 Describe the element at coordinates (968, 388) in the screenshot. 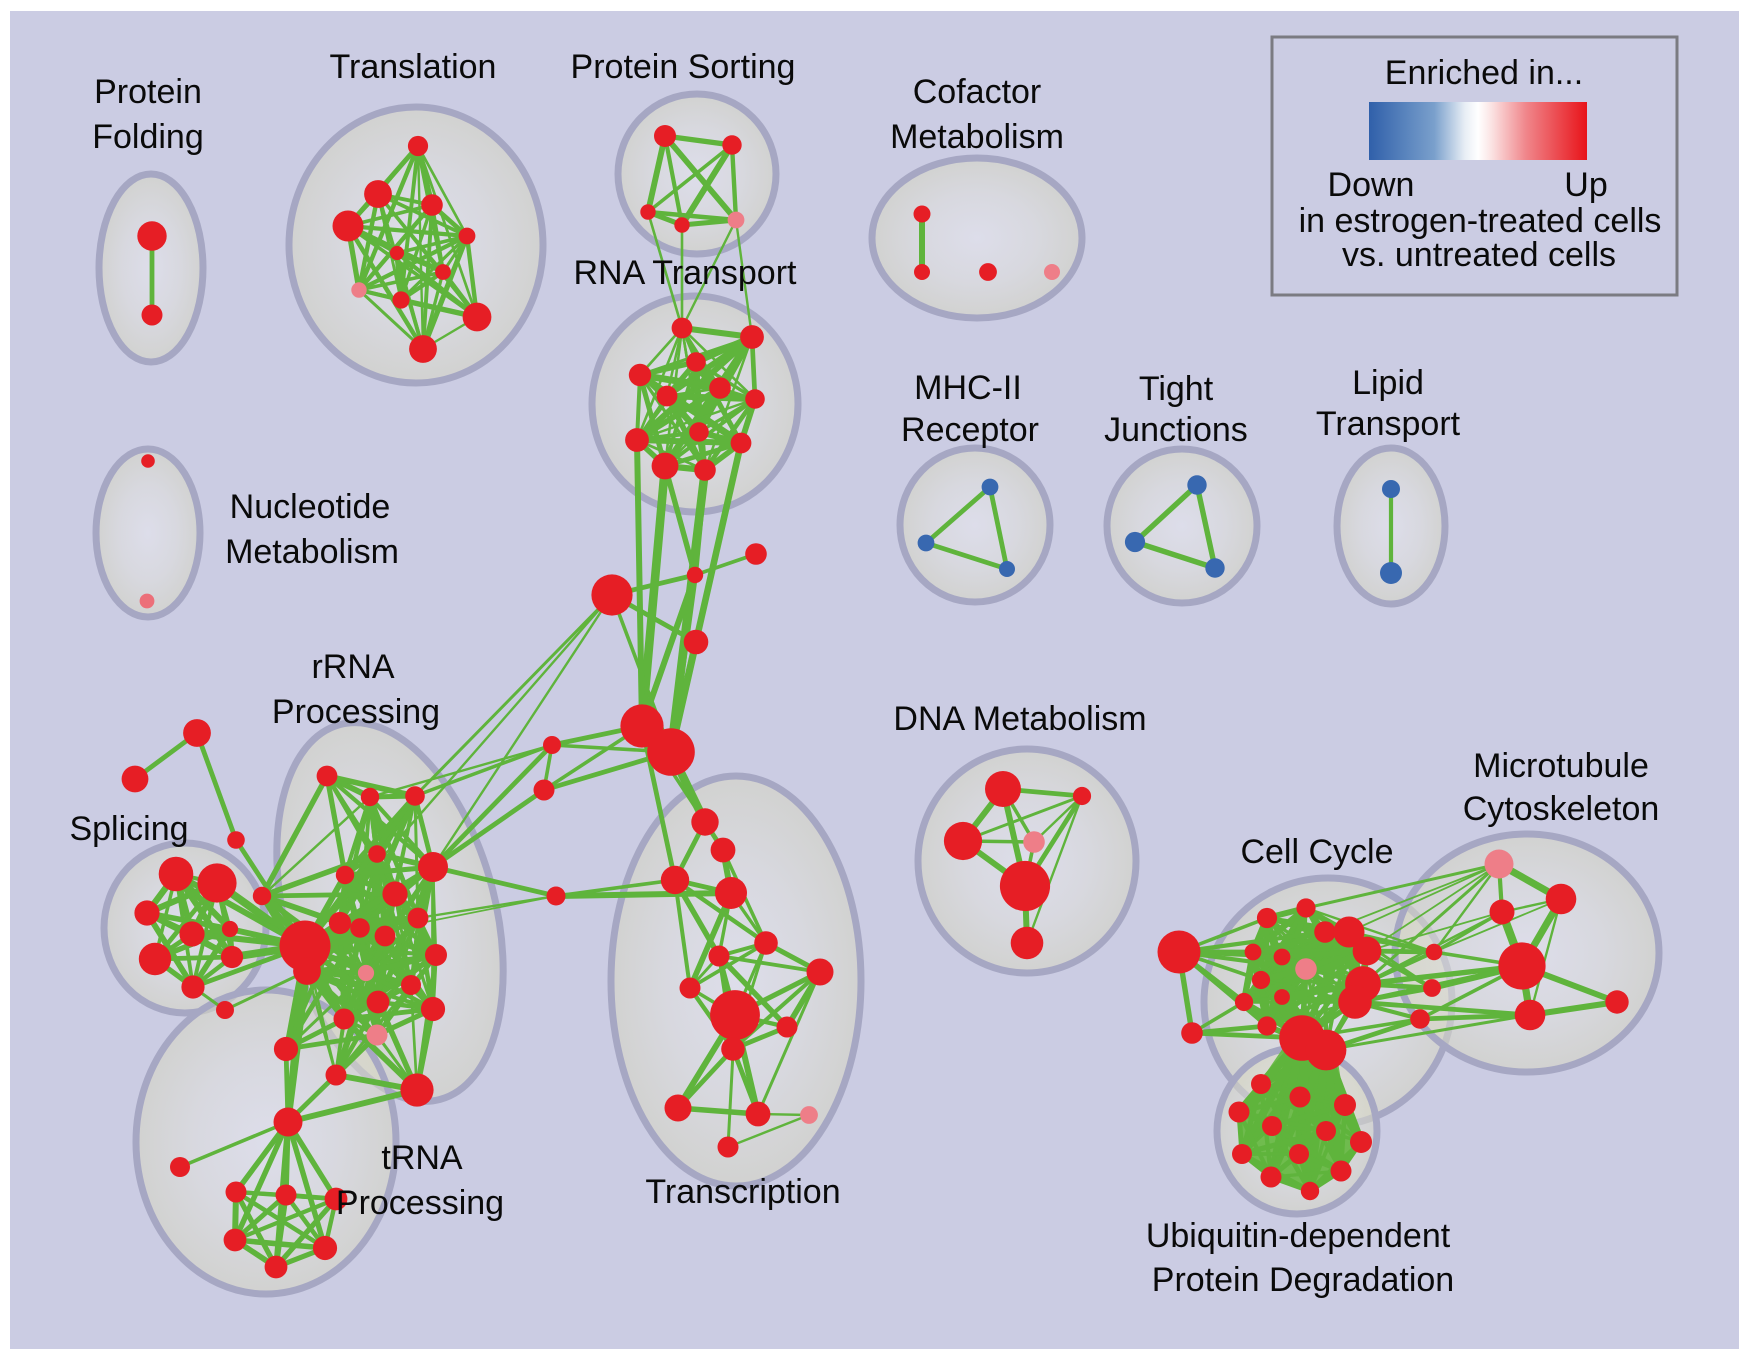

I see `svg-text: MHC-II` at that location.